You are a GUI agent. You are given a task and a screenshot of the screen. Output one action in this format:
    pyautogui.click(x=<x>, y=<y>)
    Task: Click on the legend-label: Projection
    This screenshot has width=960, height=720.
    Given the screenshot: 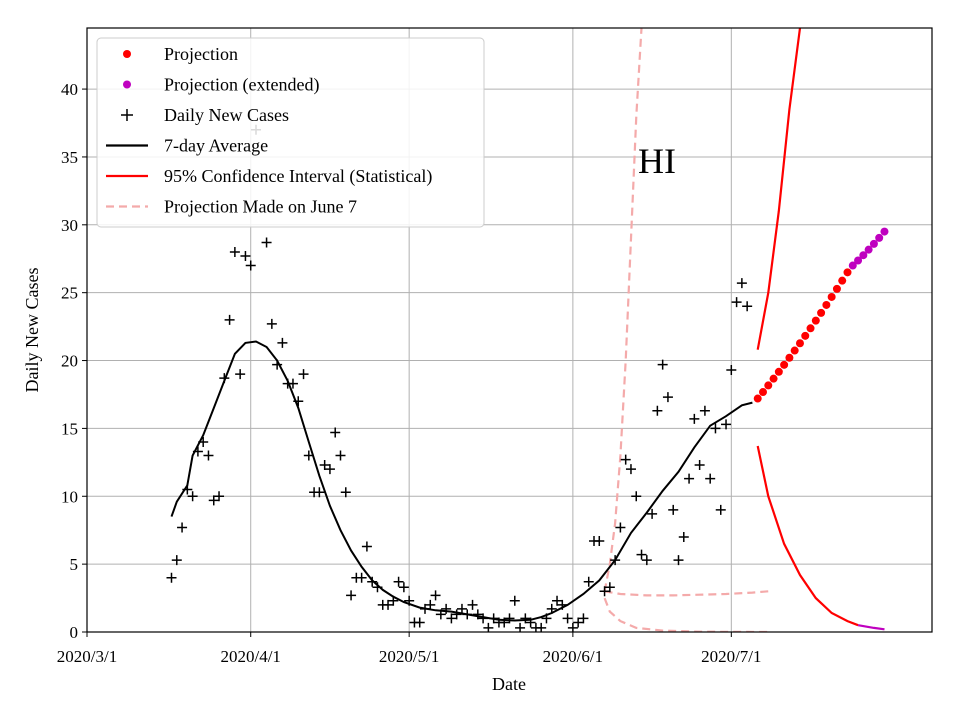 What is the action you would take?
    pyautogui.click(x=201, y=54)
    